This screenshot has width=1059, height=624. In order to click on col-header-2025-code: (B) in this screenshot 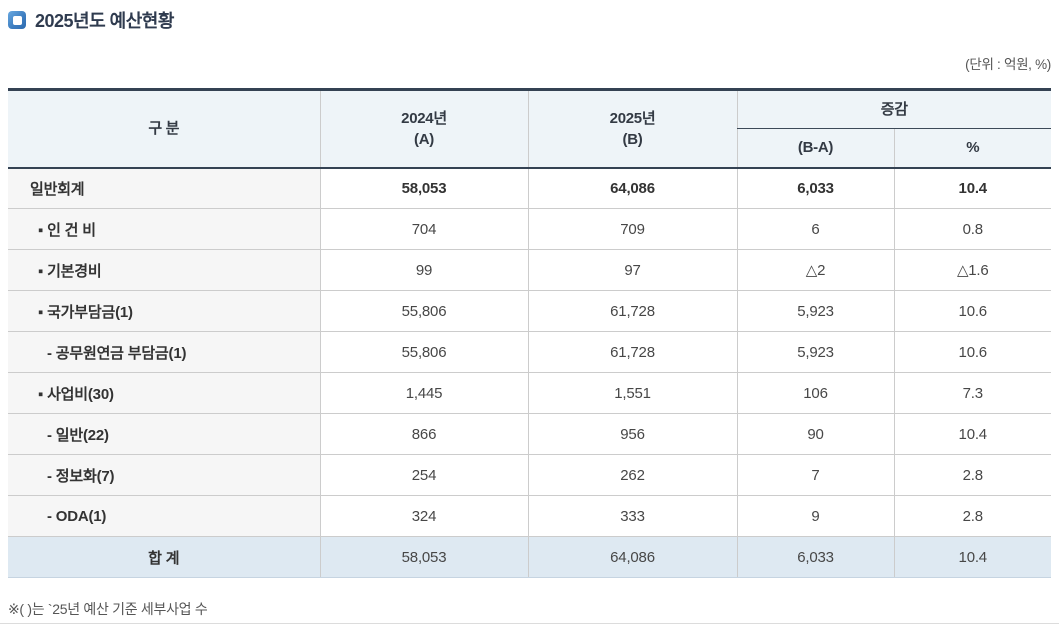, I will do `click(632, 139)`.